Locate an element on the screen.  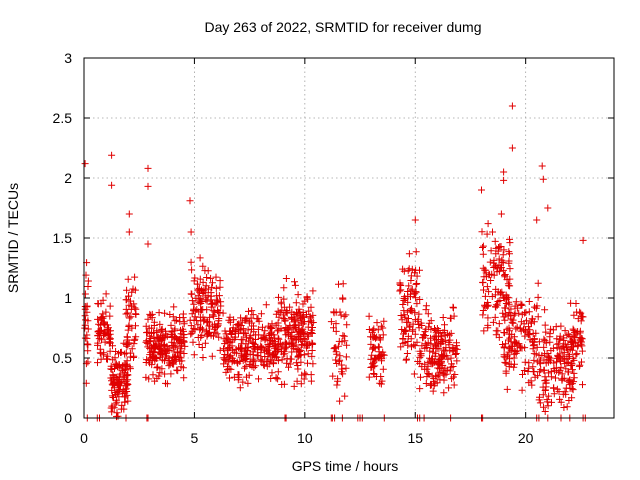
x-tick-label: 20 is located at coordinates (526, 438).